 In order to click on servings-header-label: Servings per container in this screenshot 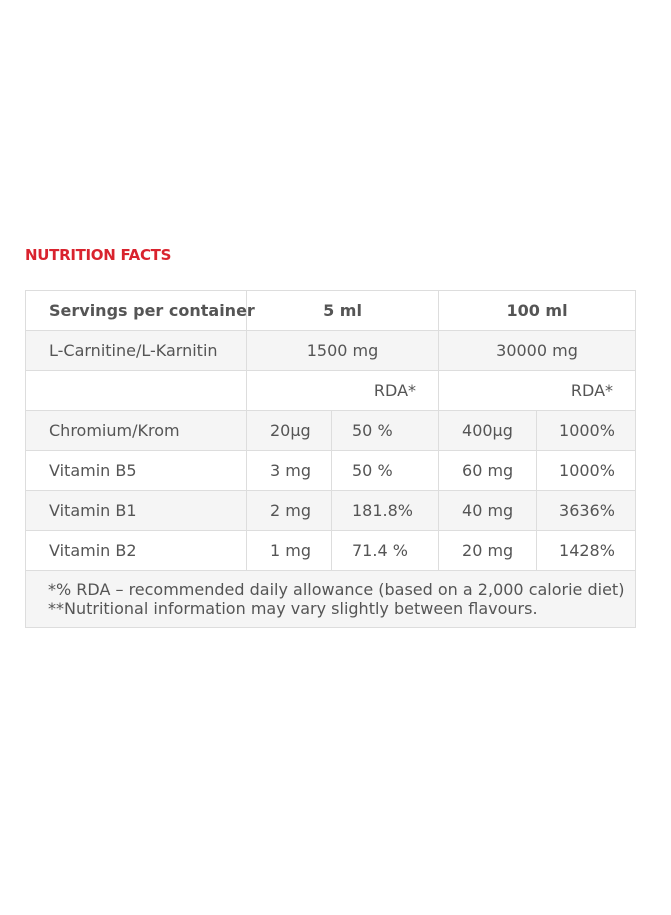, I will do `click(140, 310)`.